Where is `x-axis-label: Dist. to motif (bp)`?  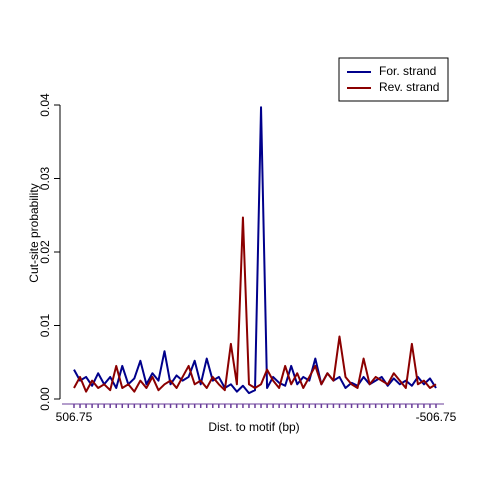
x-axis-label: Dist. to motif (bp) is located at coordinates (253, 427).